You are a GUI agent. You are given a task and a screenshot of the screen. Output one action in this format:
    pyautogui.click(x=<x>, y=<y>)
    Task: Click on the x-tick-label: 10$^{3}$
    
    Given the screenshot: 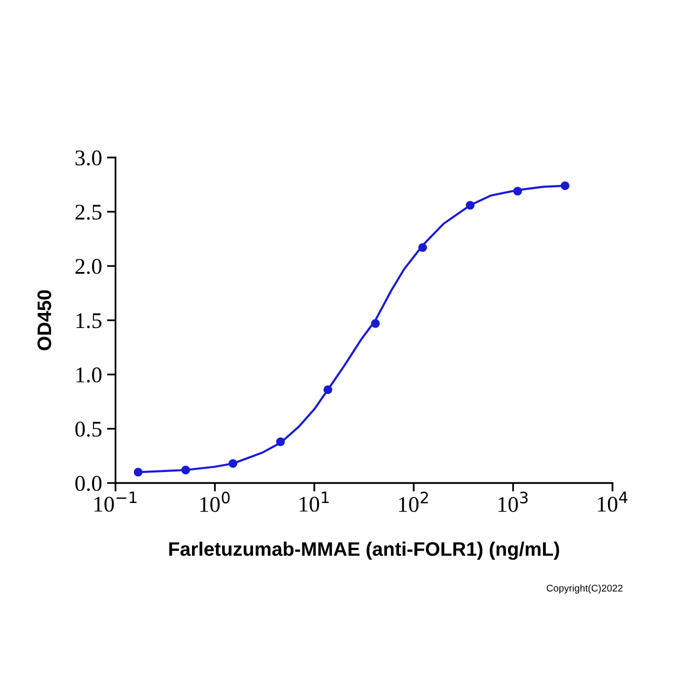 What is the action you would take?
    pyautogui.click(x=513, y=502)
    